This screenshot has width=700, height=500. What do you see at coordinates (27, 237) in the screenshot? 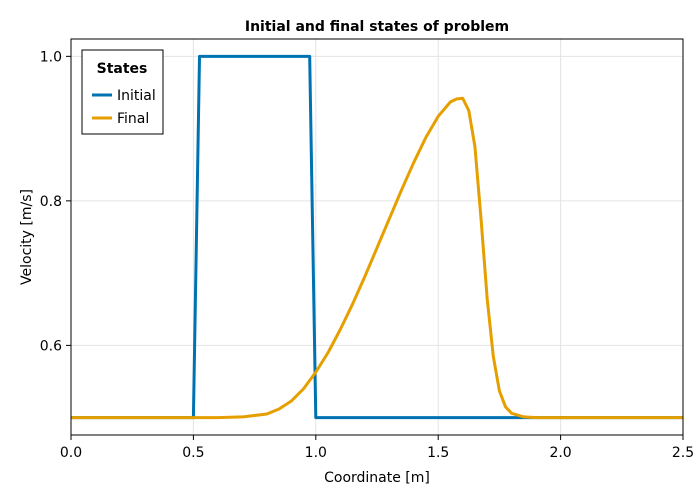
I see `y-axis-title: Velocity [m/s]` at bounding box center [27, 237].